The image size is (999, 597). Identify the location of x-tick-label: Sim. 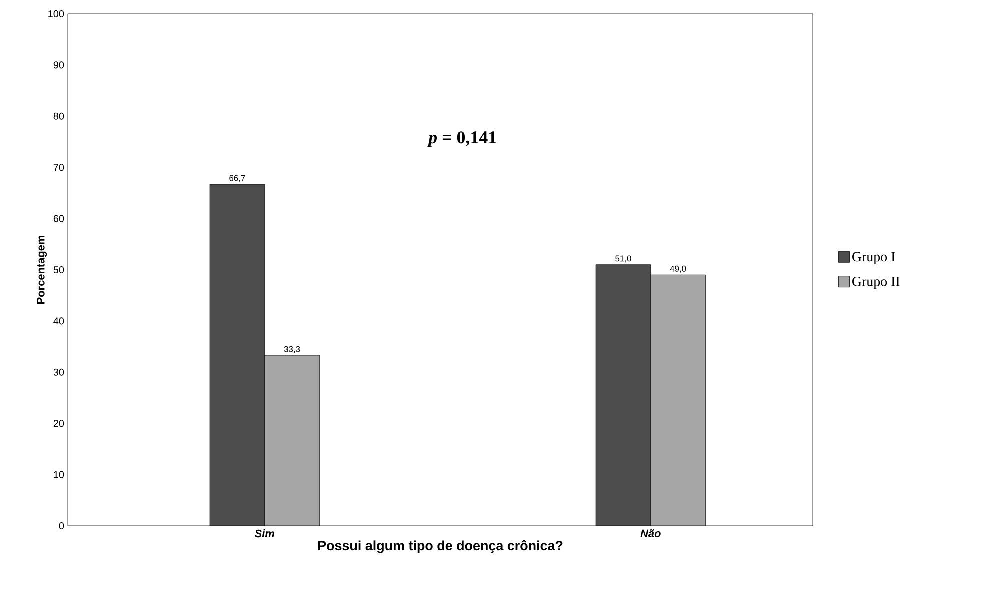
(264, 534).